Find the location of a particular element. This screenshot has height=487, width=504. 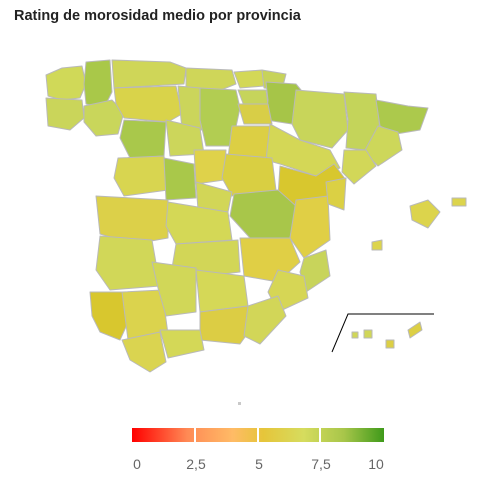

canarias-inset-frame is located at coordinates (382, 333).